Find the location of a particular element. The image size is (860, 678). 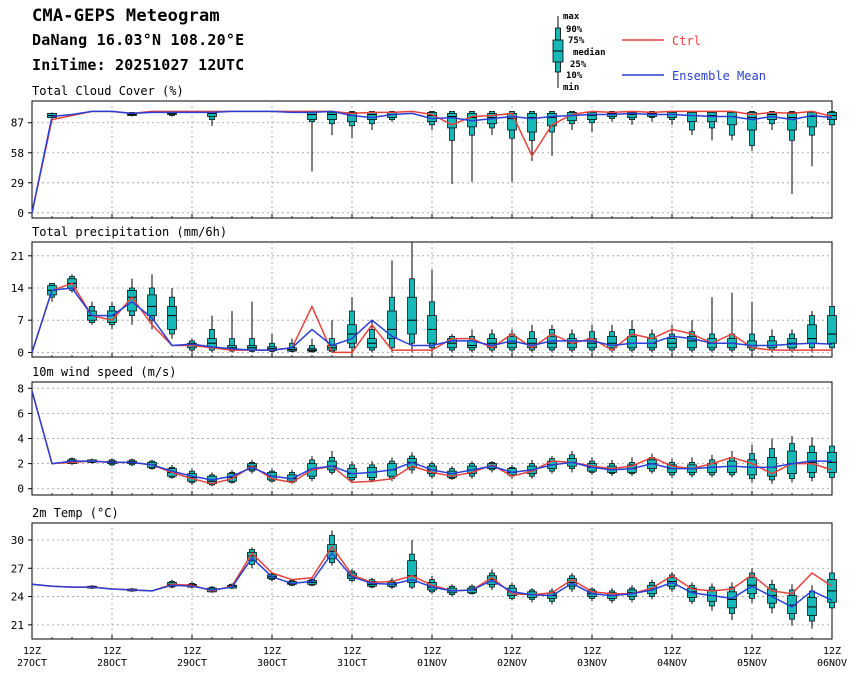

legend-p10-label: 10% is located at coordinates (574, 76).